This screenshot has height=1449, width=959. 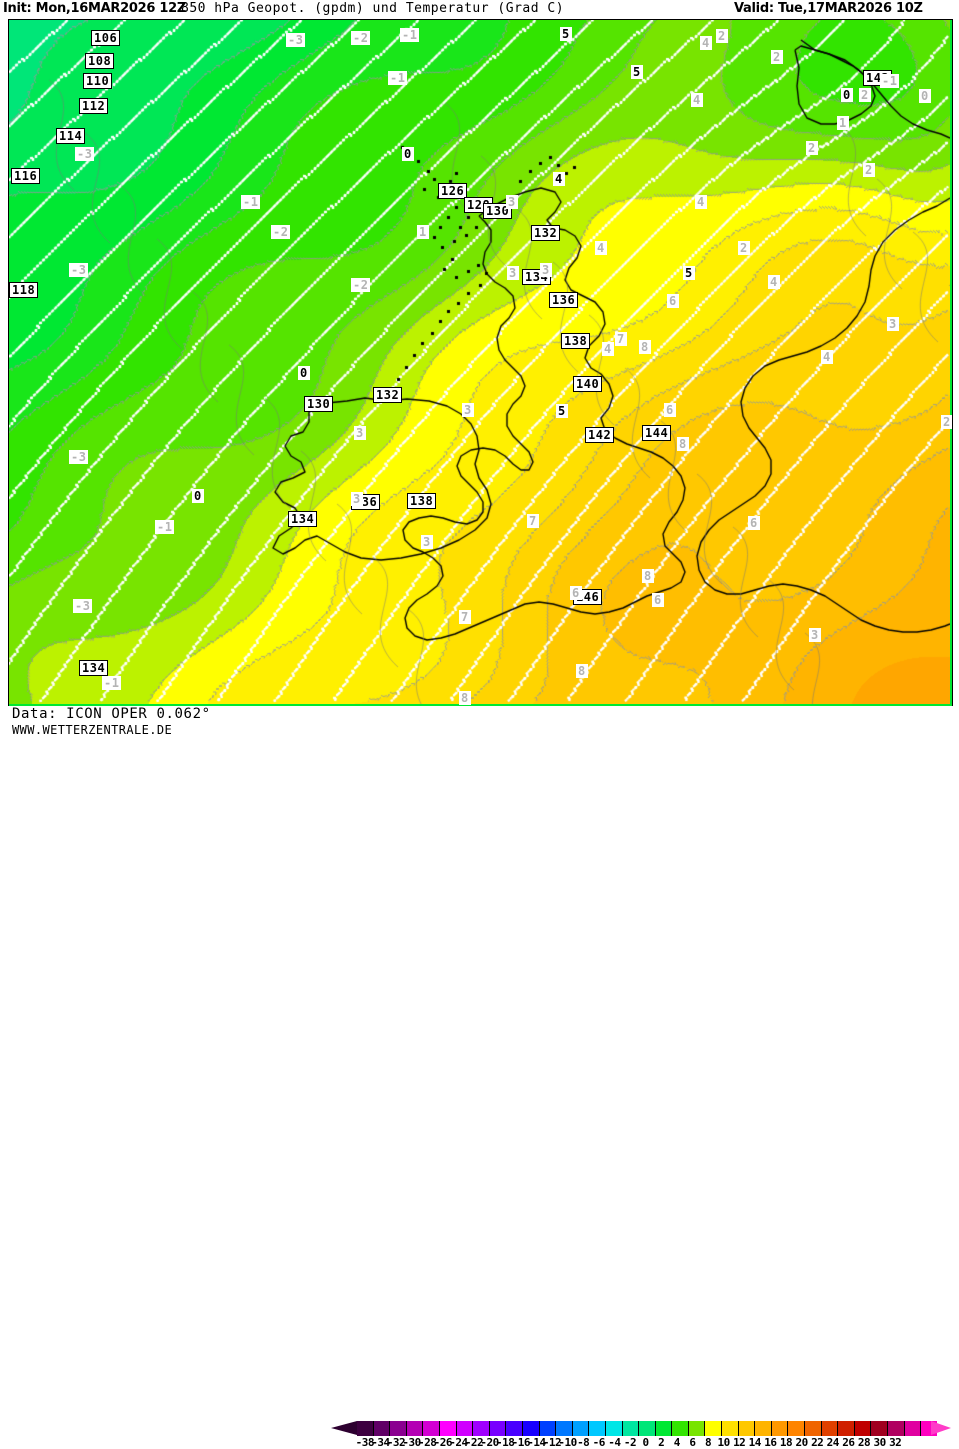 What do you see at coordinates (111, 714) in the screenshot?
I see `data-source-text: Data: ICON OPER 0.062°` at bounding box center [111, 714].